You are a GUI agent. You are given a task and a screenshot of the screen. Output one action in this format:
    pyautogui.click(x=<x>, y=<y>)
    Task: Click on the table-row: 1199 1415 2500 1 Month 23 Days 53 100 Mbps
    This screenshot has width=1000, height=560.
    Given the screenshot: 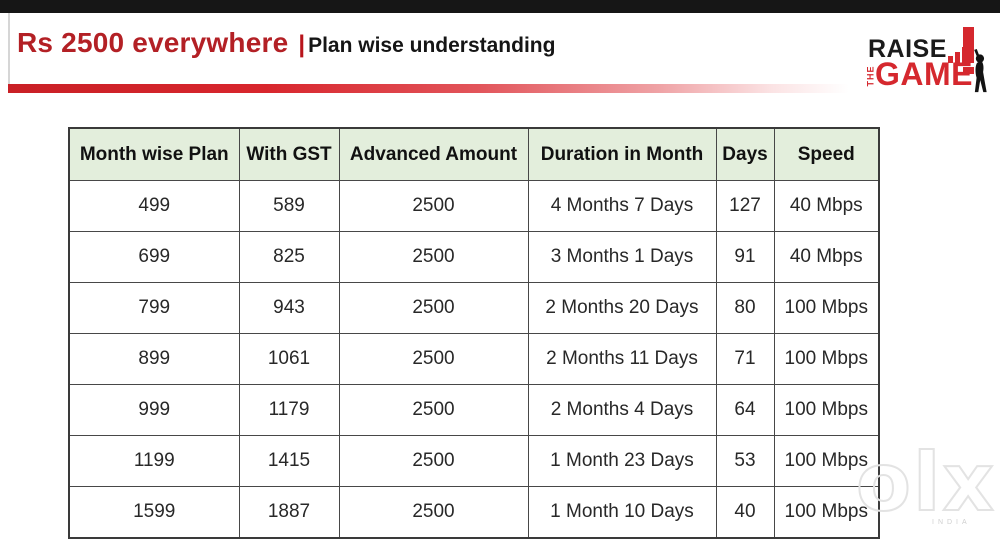 What is the action you would take?
    pyautogui.click(x=474, y=461)
    